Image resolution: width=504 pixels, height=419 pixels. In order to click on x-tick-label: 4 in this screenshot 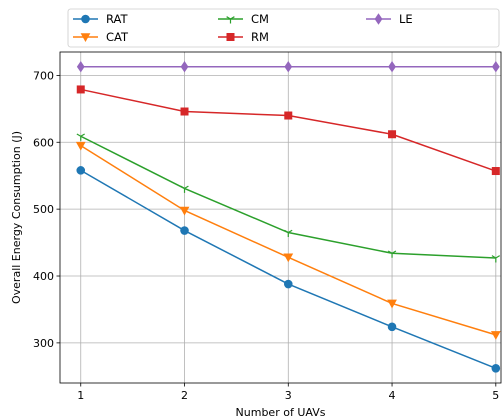, I will do `click(392, 395)`.